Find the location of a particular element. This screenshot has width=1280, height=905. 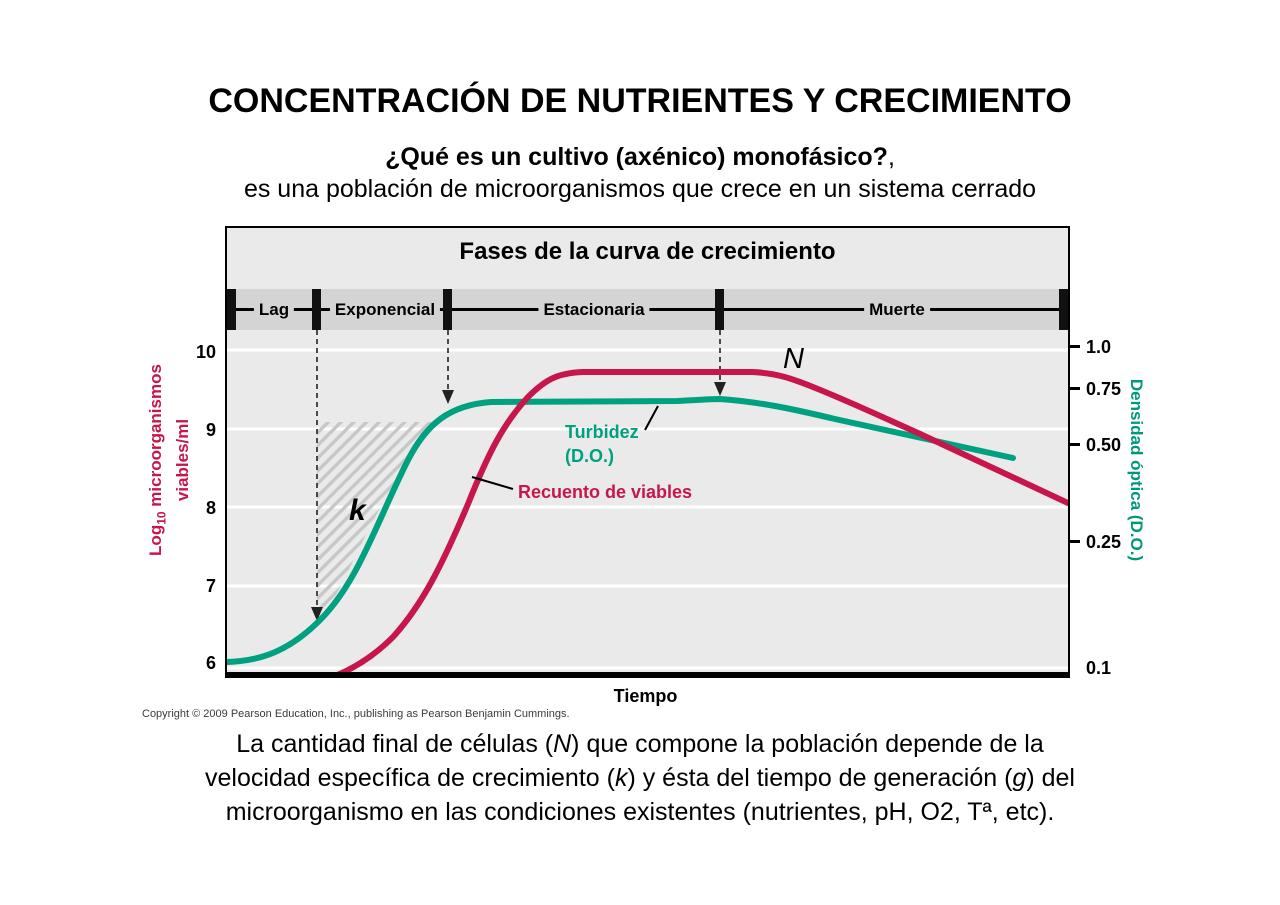

left-axis-title-sub10: 10 is located at coordinates (161, 518).